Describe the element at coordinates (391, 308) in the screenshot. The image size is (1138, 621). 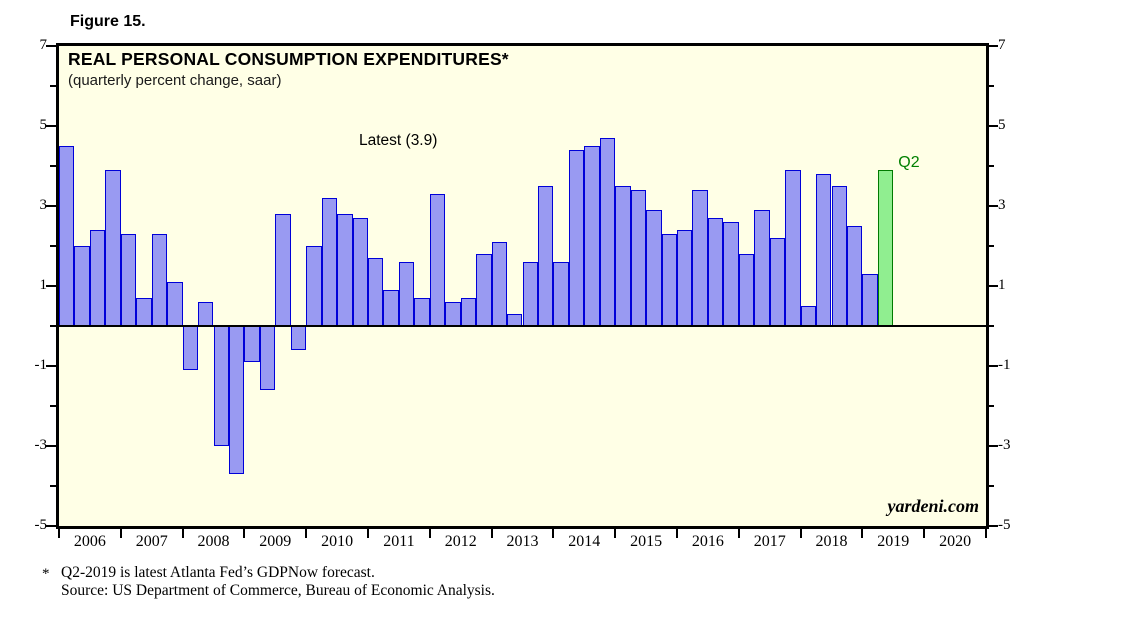
I see `bar-2011-q2` at that location.